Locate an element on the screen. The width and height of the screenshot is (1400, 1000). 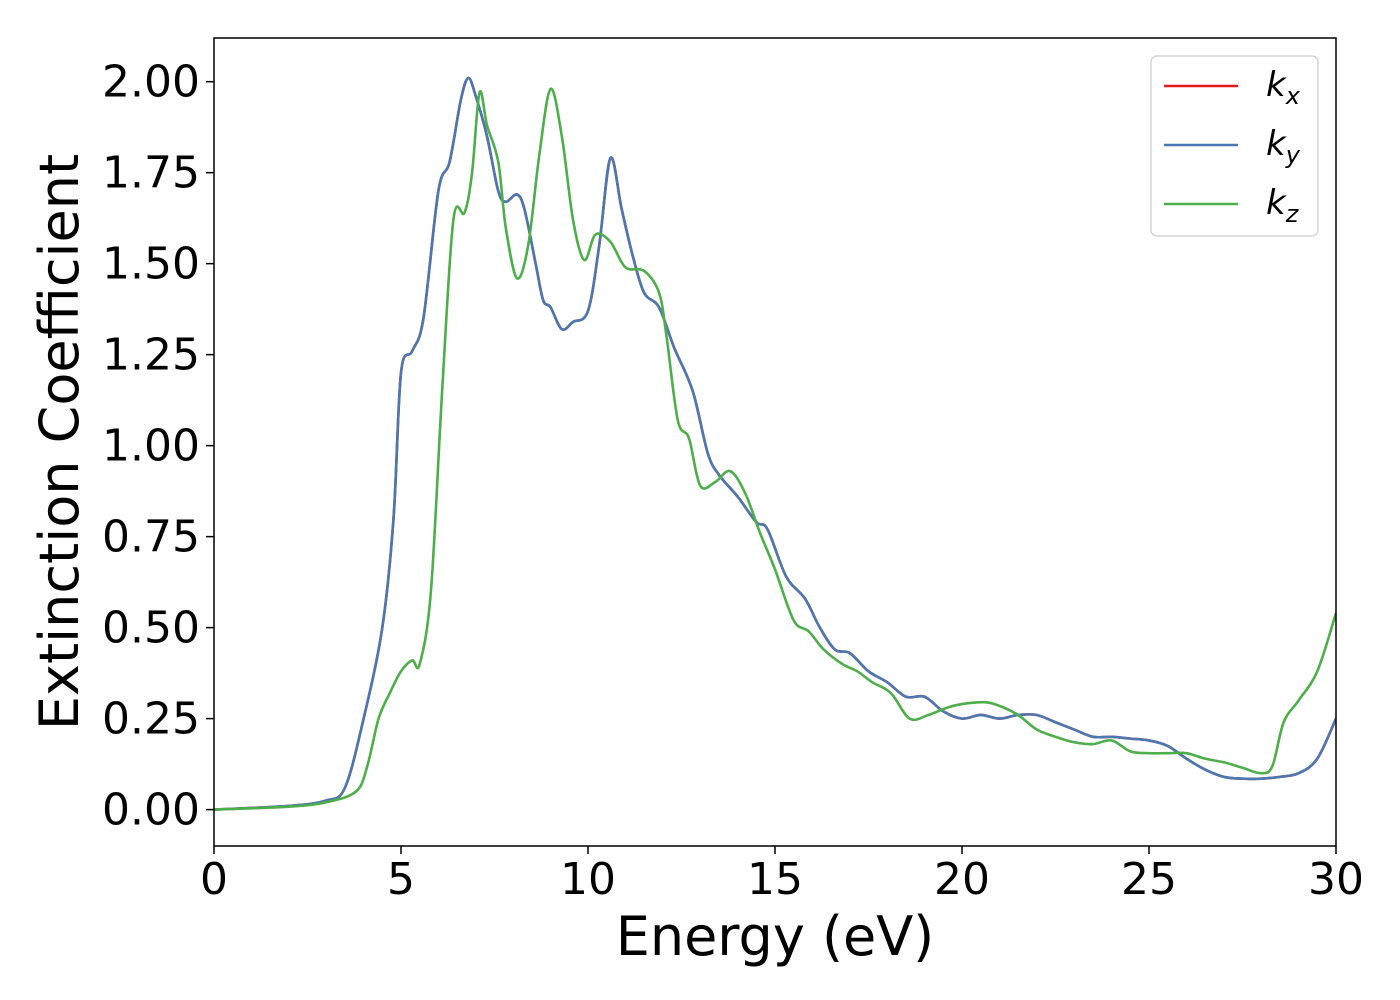
x-tick-label: 0 is located at coordinates (214, 879).